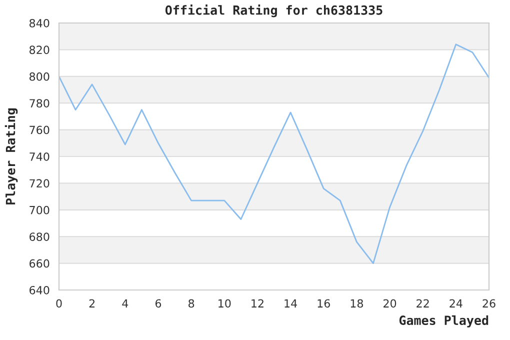  I want to click on y-tick-label: 780, so click(40, 103).